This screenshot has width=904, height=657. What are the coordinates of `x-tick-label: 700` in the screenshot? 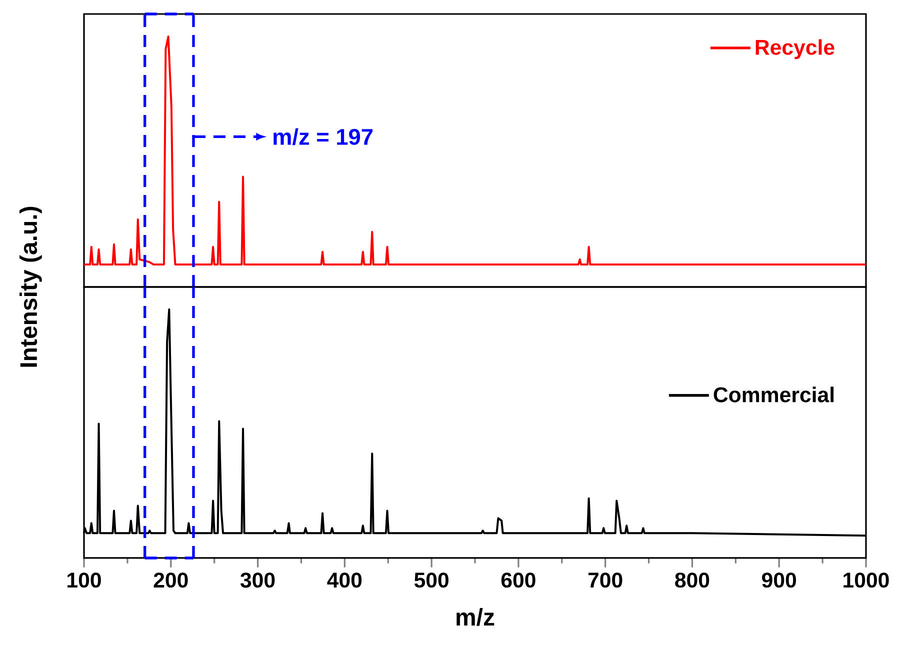 It's located at (605, 580).